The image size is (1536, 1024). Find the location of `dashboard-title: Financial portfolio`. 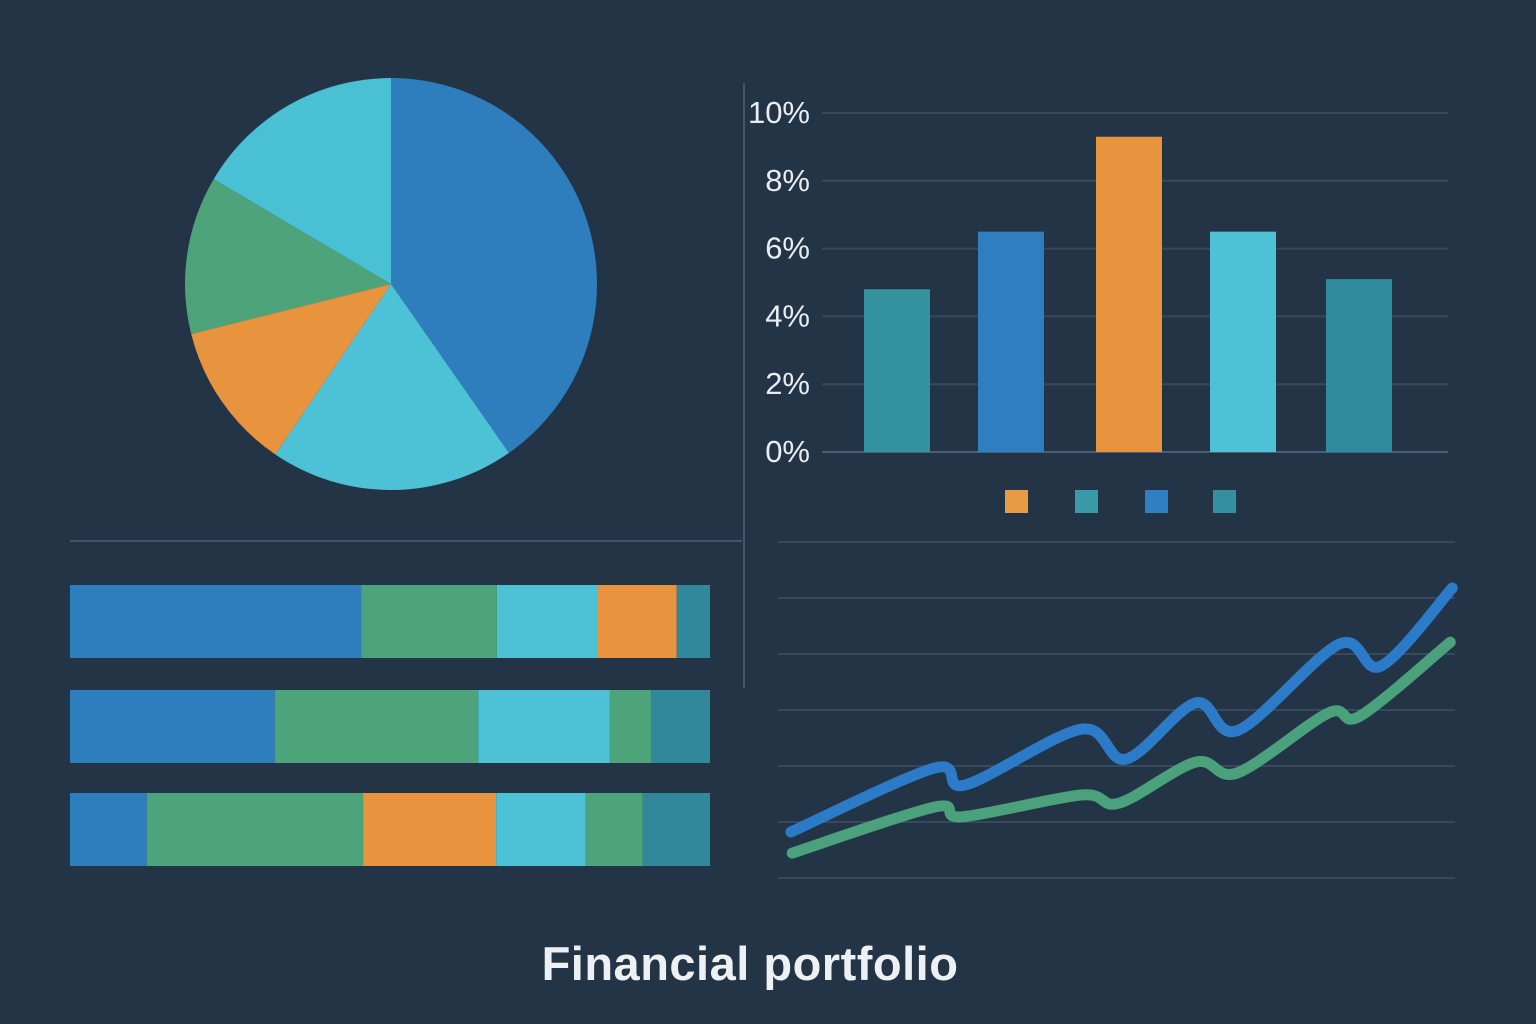

dashboard-title: Financial portfolio is located at coordinates (750, 963).